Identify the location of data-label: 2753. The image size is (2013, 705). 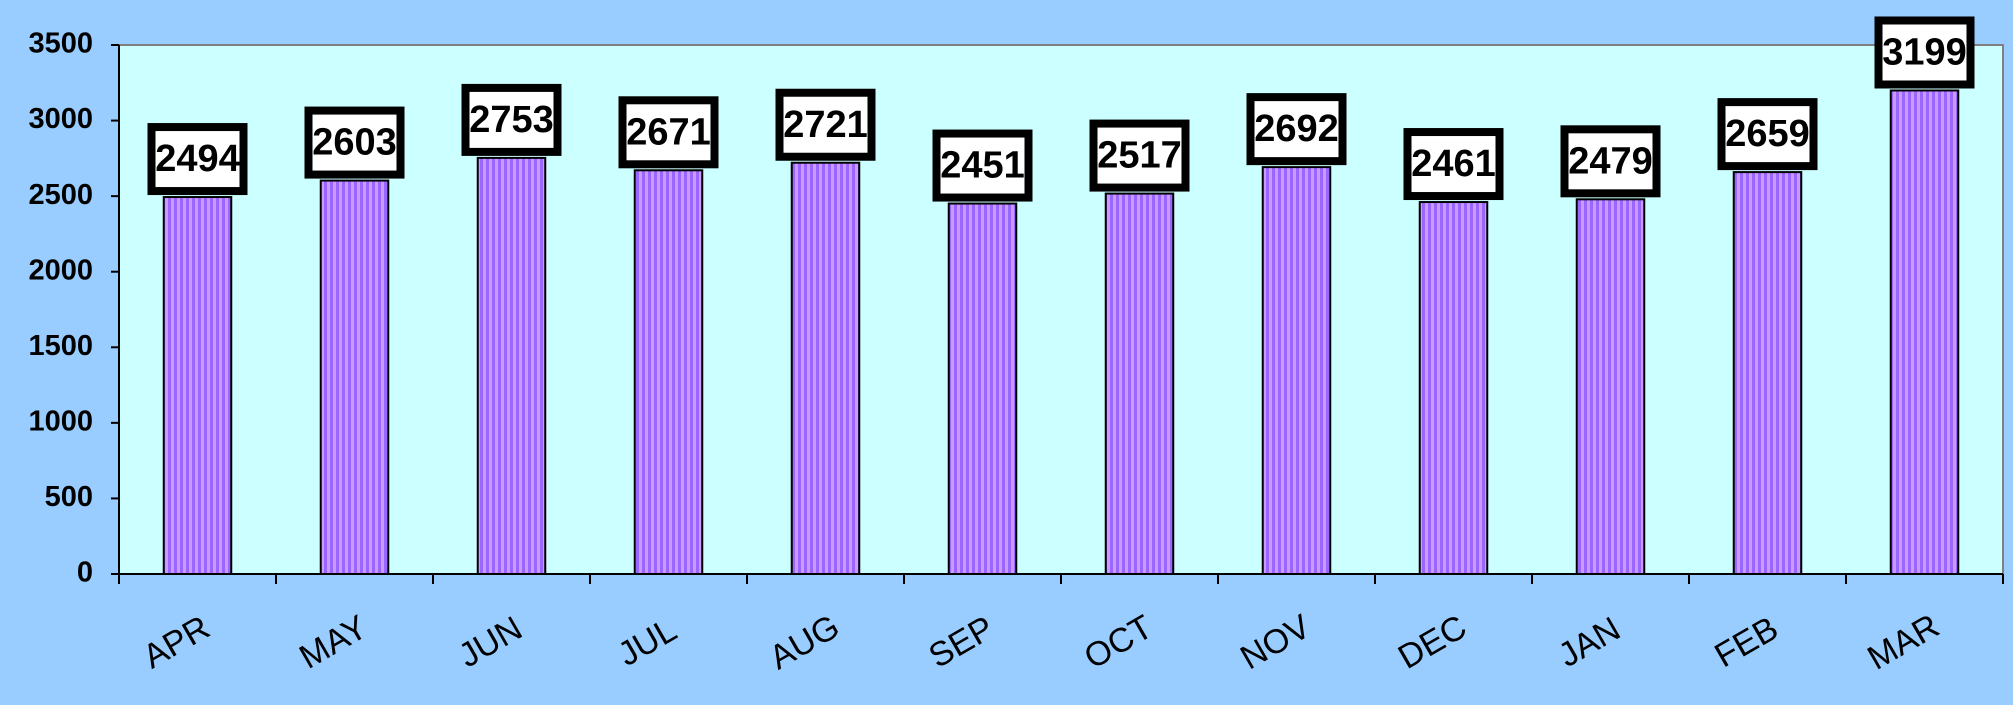
(511, 120).